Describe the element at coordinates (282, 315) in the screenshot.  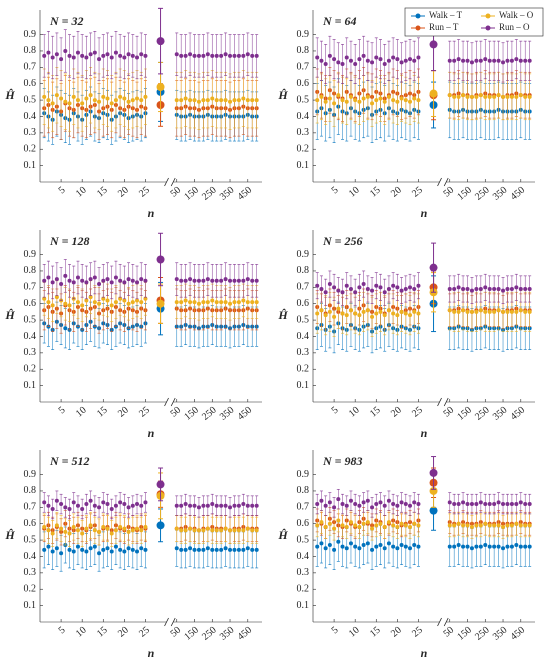
I see `y-axis-label: Ĥ` at that location.